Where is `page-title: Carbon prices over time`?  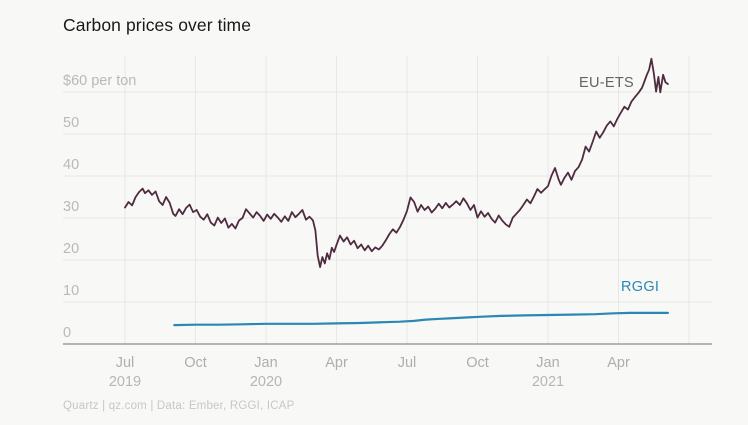
page-title: Carbon prices over time is located at coordinates (157, 25).